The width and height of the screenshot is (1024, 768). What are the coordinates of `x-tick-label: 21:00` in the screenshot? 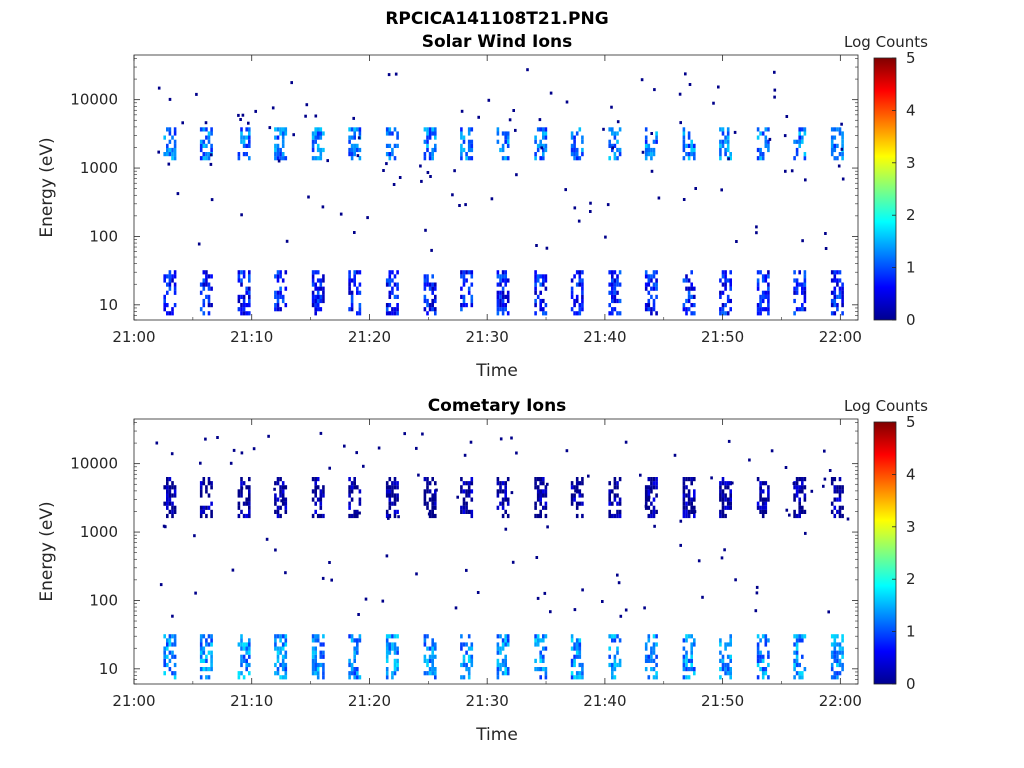 It's located at (133, 701).